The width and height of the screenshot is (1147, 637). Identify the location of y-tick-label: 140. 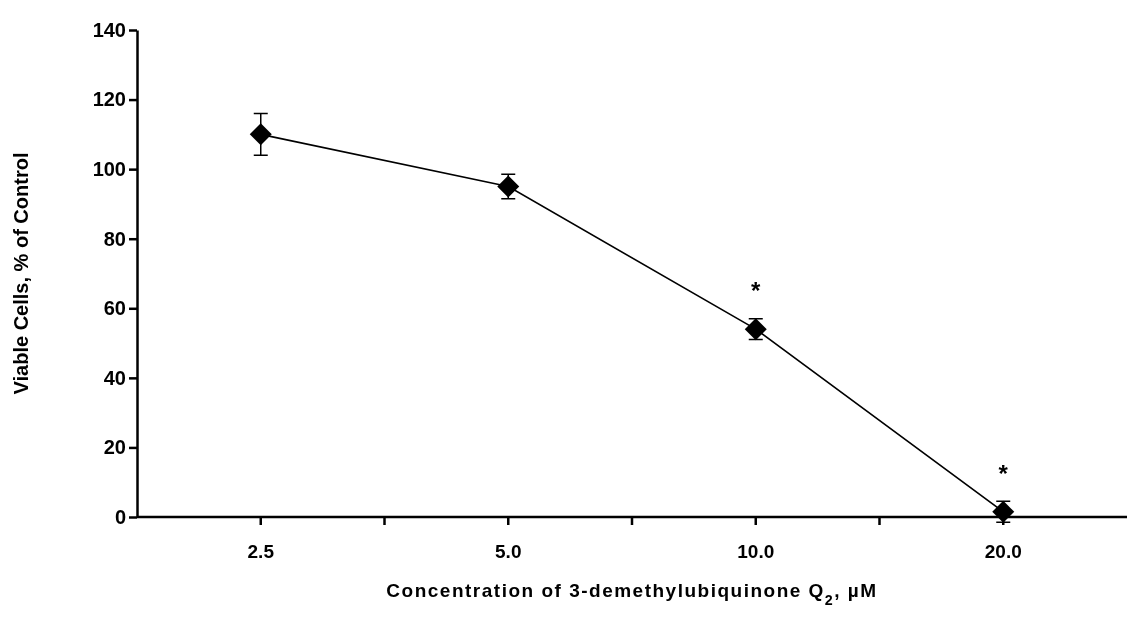
(109, 29).